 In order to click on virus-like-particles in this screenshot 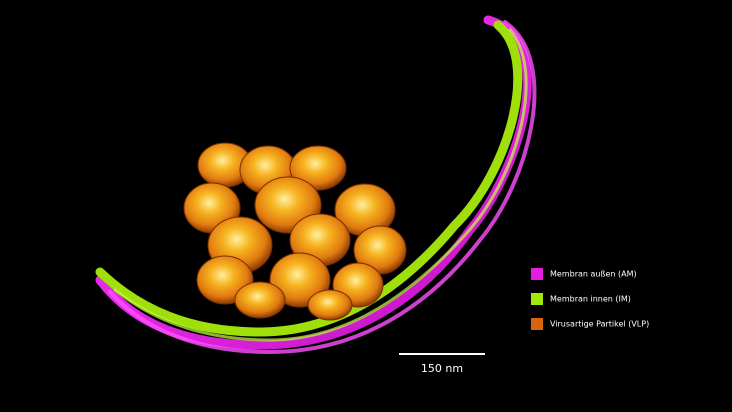, I will do `click(295, 231)`.